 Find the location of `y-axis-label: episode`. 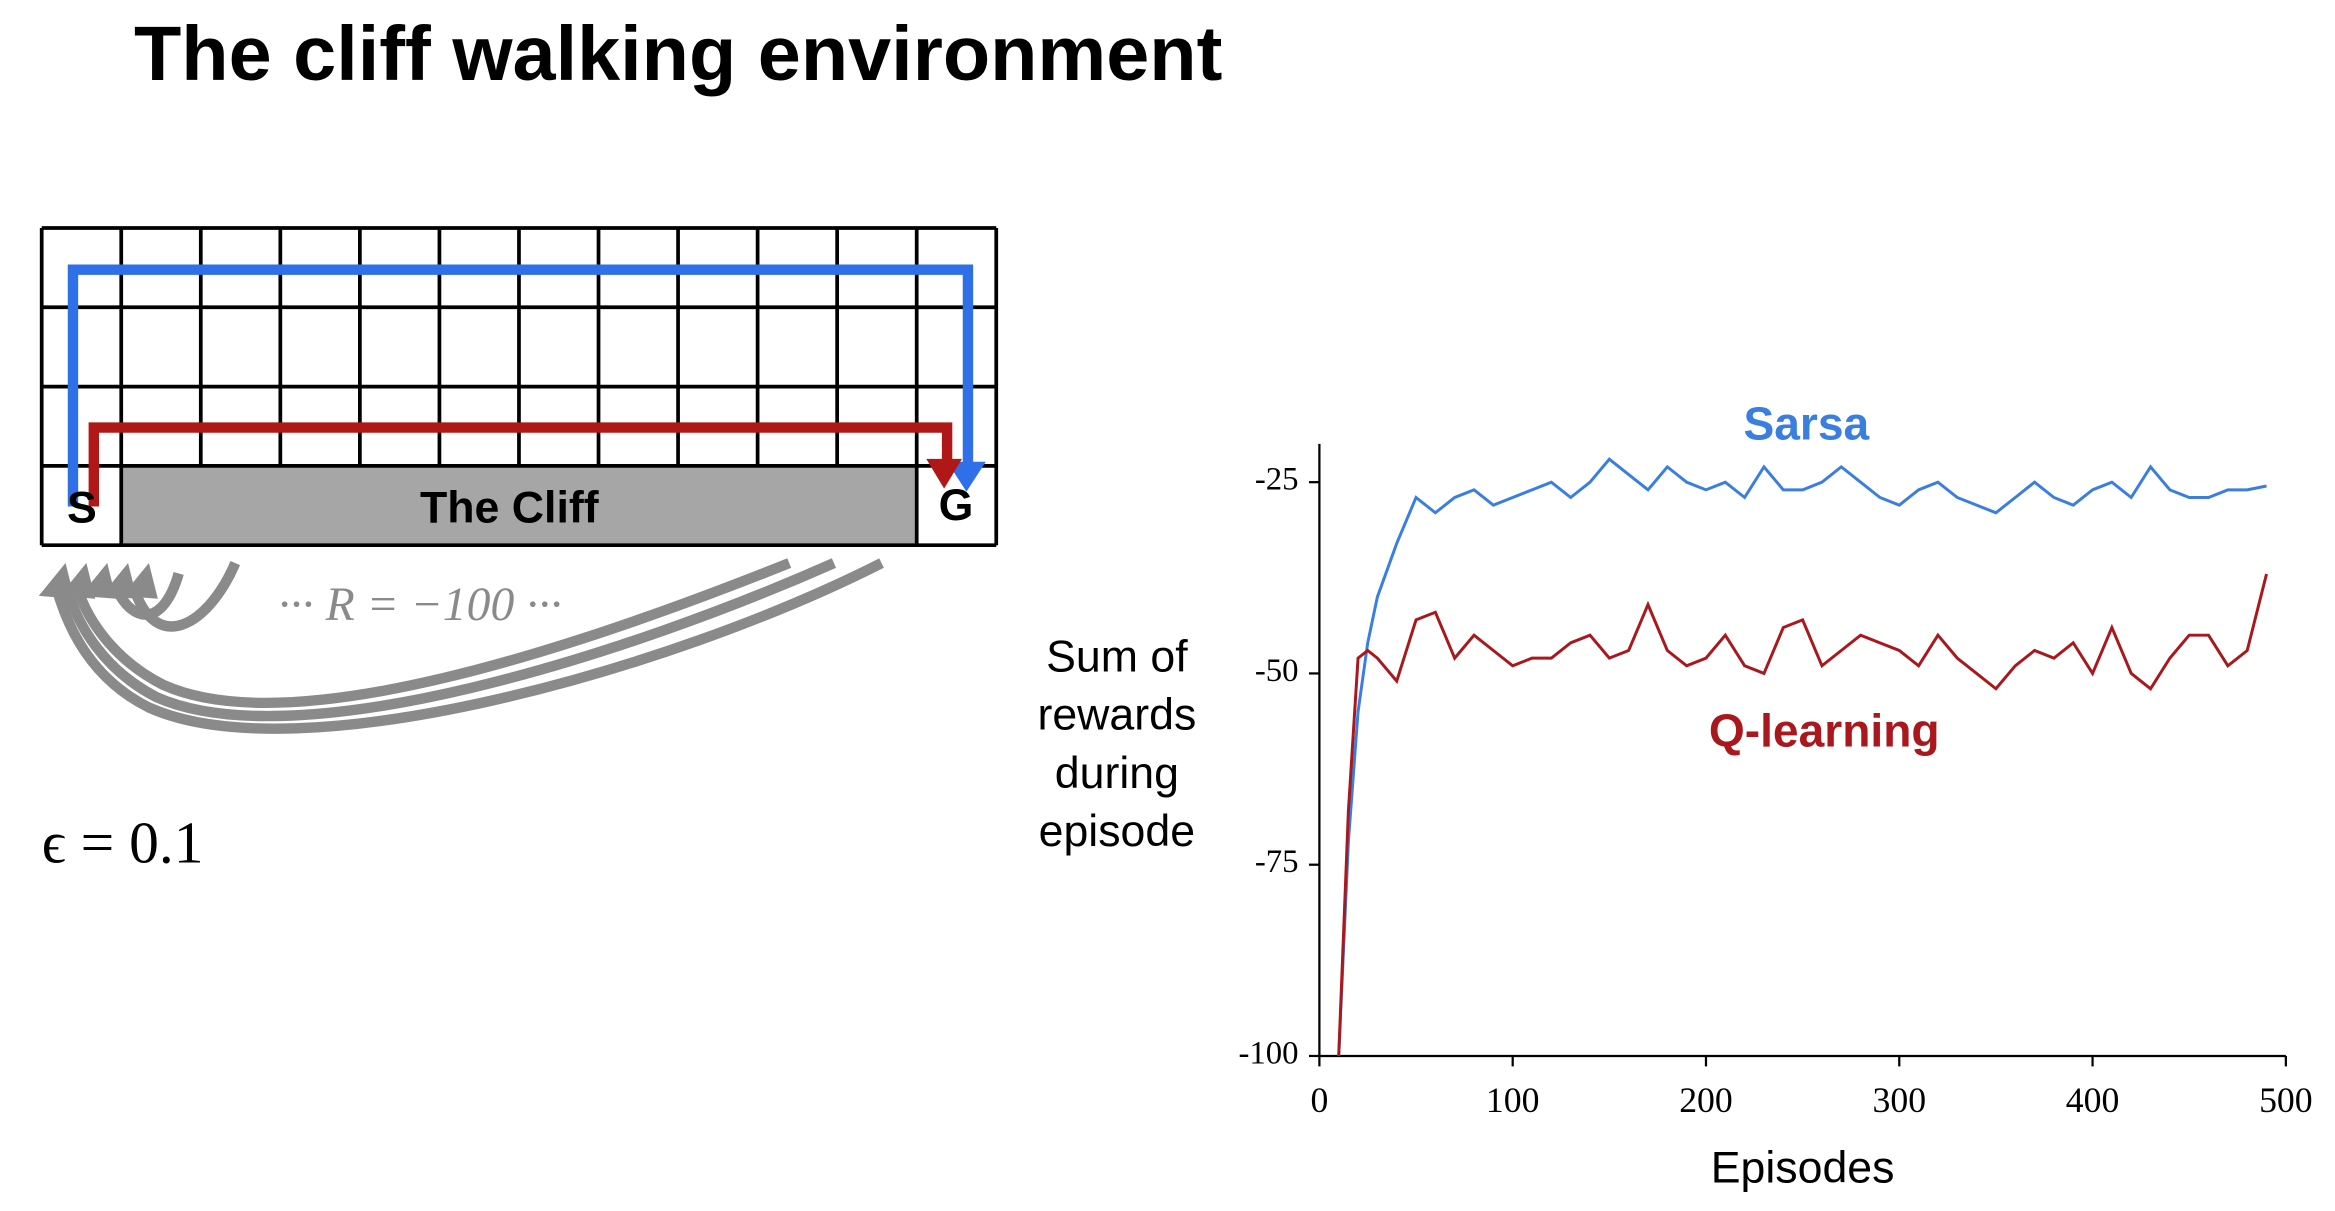

y-axis-label: episode is located at coordinates (1117, 831).